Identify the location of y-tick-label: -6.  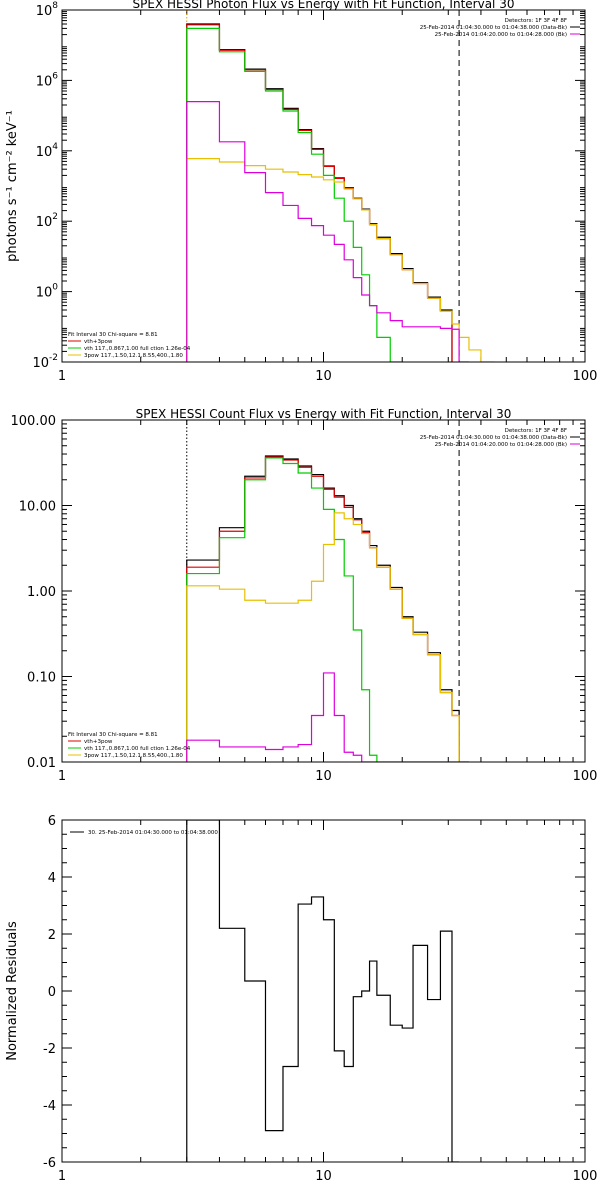
(49, 1163).